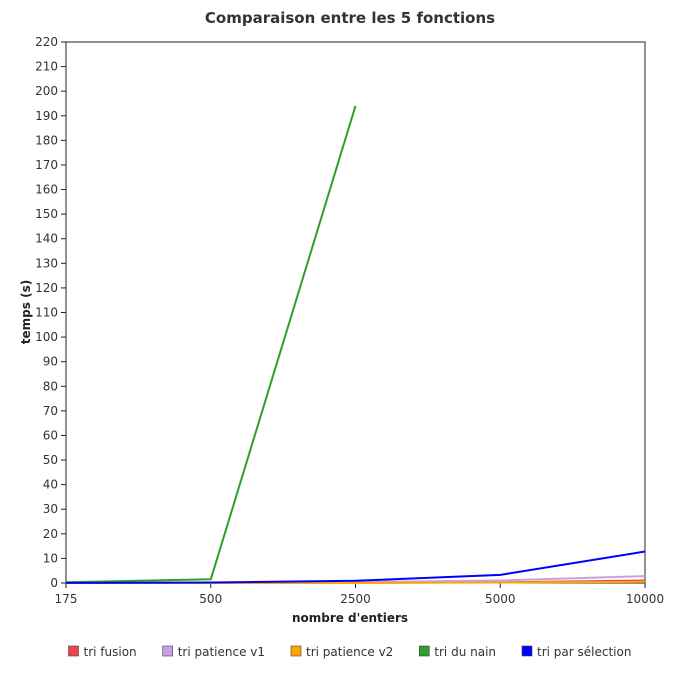 Image resolution: width=700 pixels, height=700 pixels. I want to click on y-tick-label: 50, so click(50, 460).